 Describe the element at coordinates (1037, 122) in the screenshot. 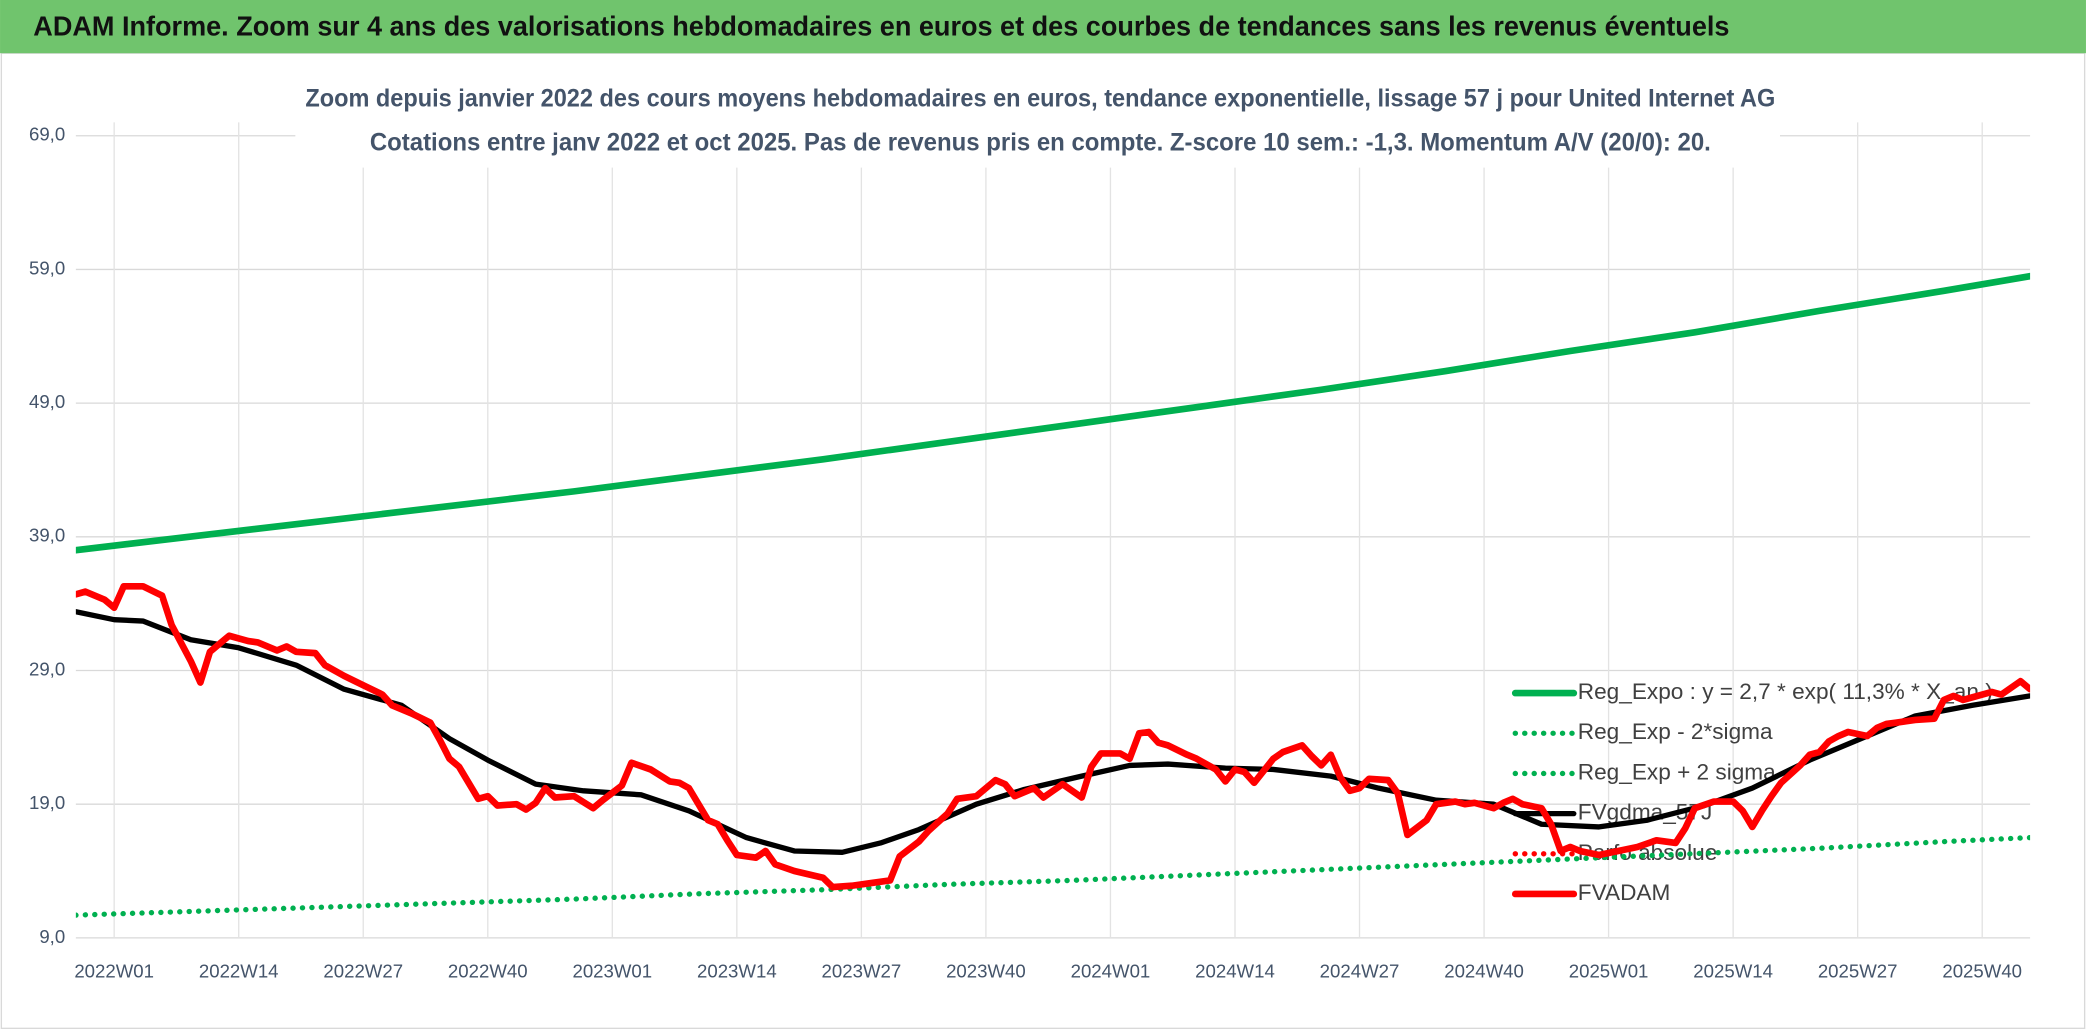

I see `title-box` at that location.